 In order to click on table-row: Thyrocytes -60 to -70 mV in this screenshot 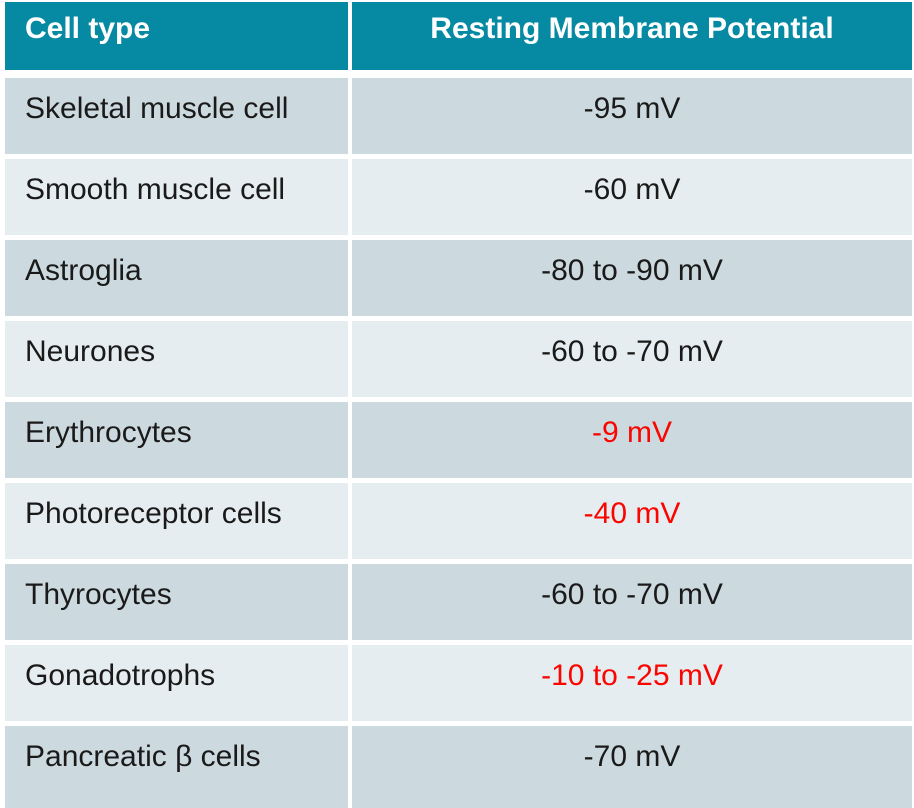, I will do `click(458, 602)`.